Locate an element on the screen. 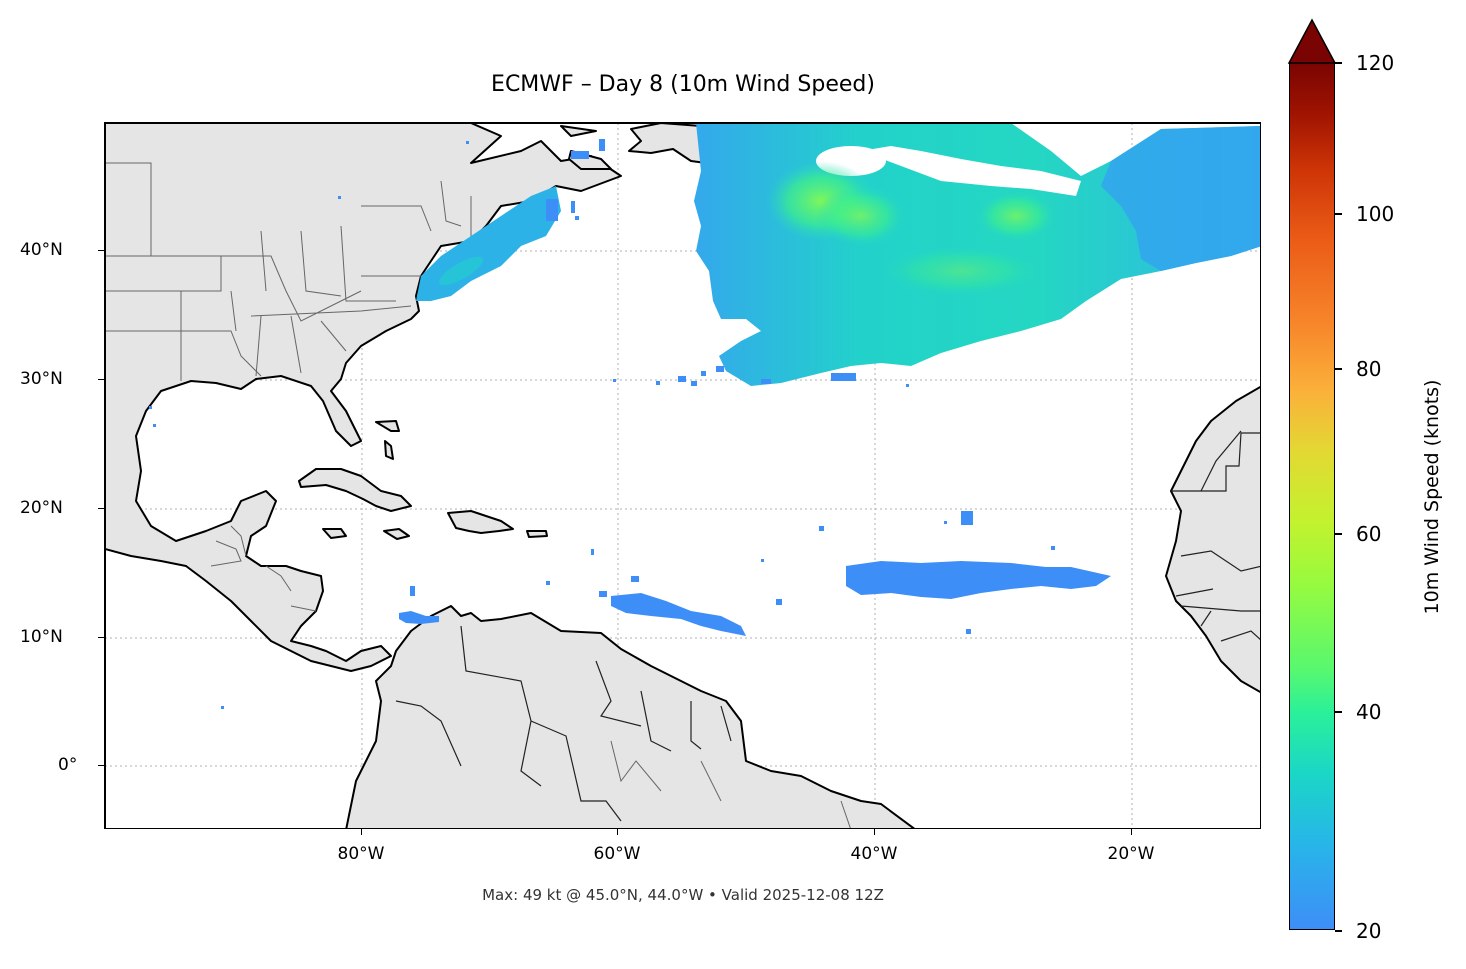 The height and width of the screenshot is (969, 1466). colorbar-tick-label: 80 is located at coordinates (1369, 369).